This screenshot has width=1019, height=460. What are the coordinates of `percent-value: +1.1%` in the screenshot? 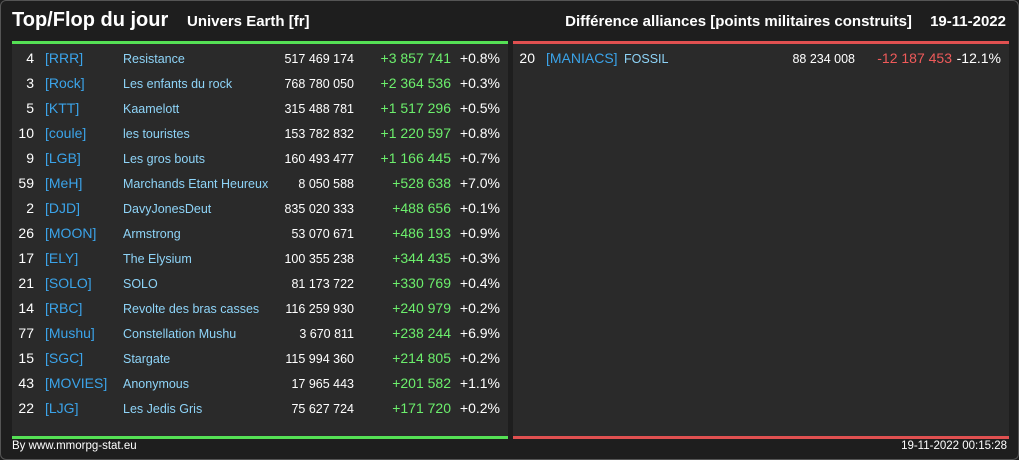 It's located at (479, 383).